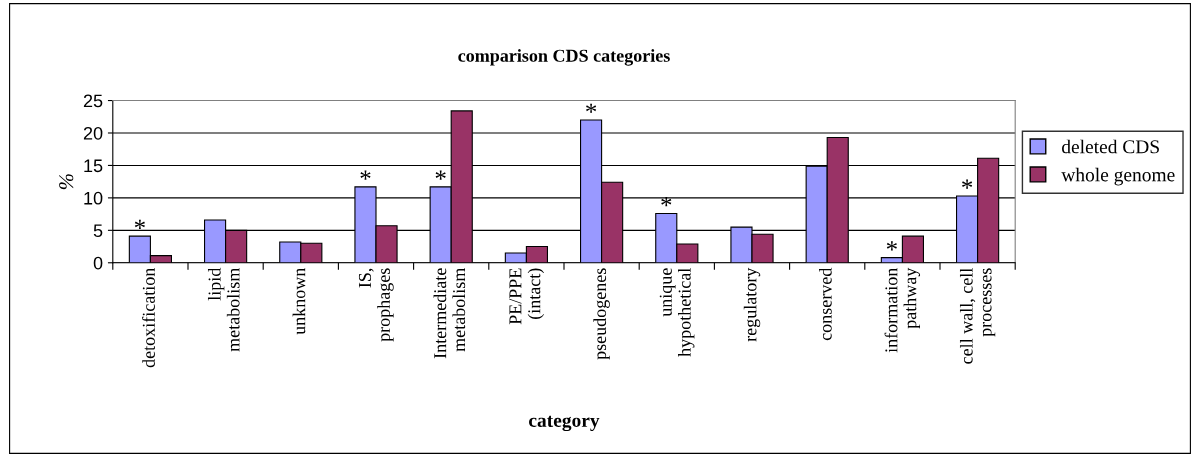  Describe the element at coordinates (93, 101) in the screenshot. I see `y-tick-label: 25` at that location.